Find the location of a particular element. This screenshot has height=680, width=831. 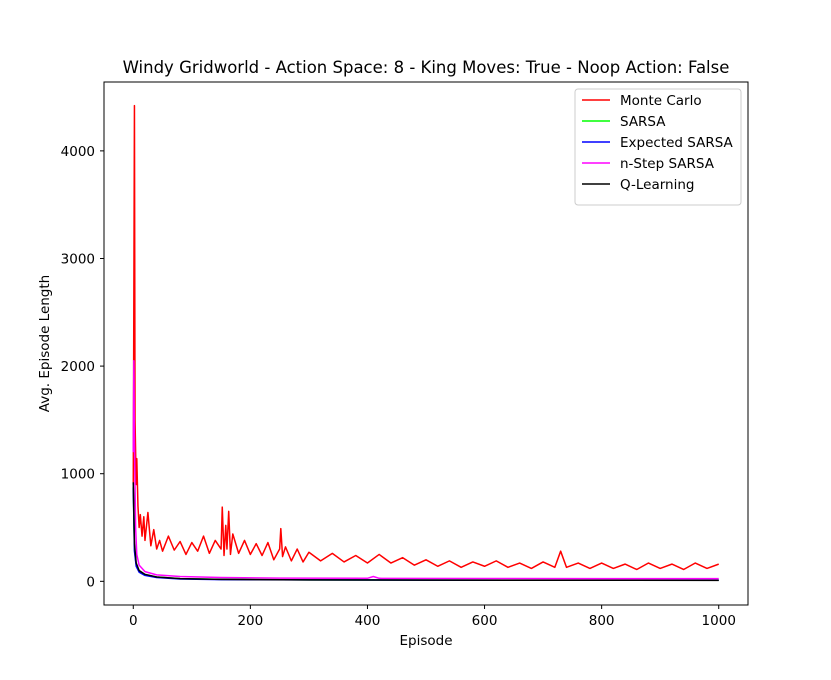

y-tick-label-4: 4000 is located at coordinates (78, 152).